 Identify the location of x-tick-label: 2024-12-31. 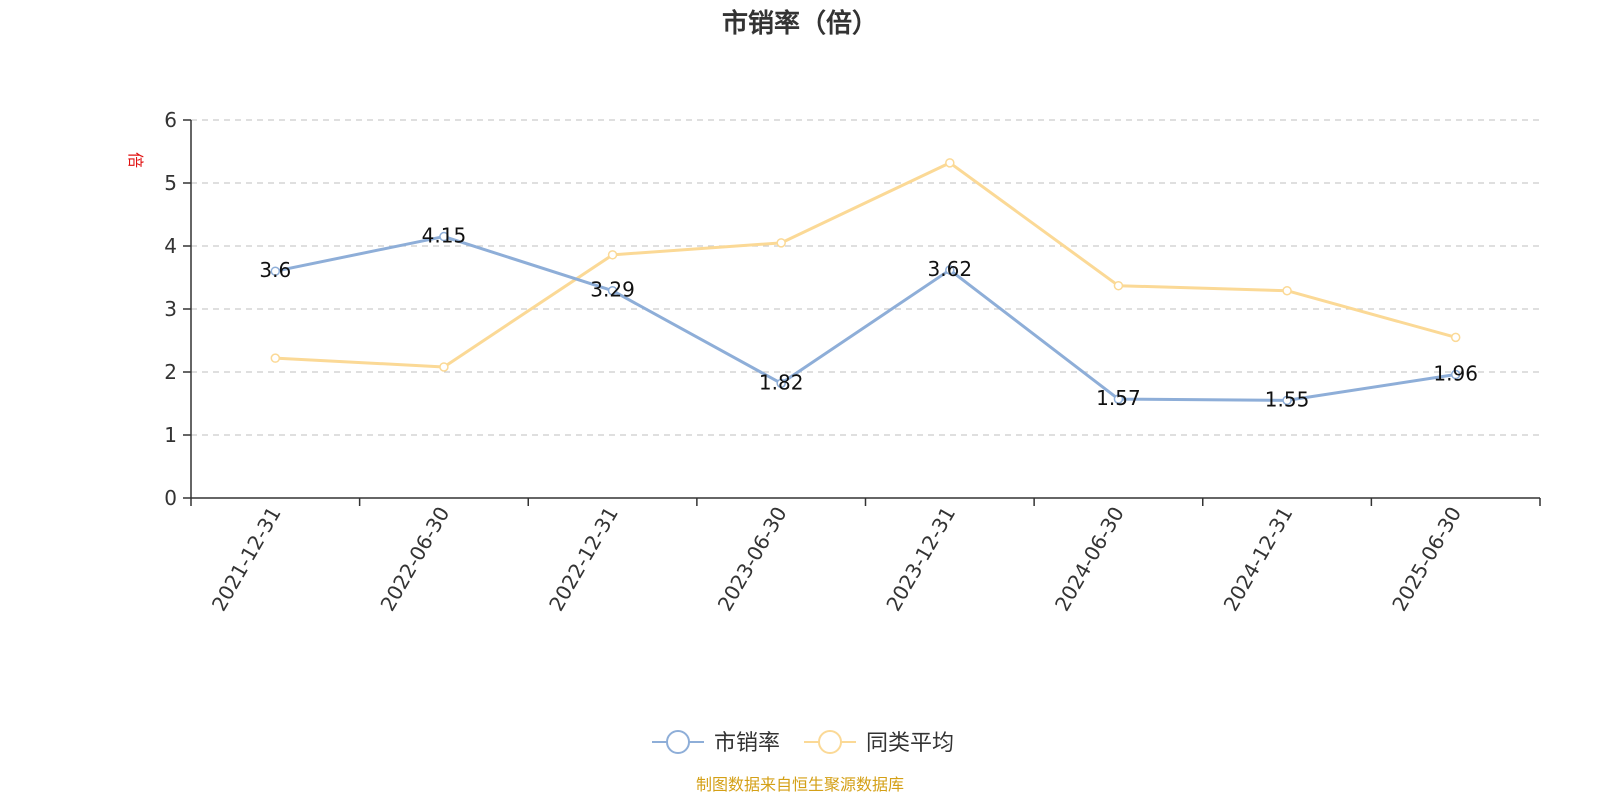
(1257, 559).